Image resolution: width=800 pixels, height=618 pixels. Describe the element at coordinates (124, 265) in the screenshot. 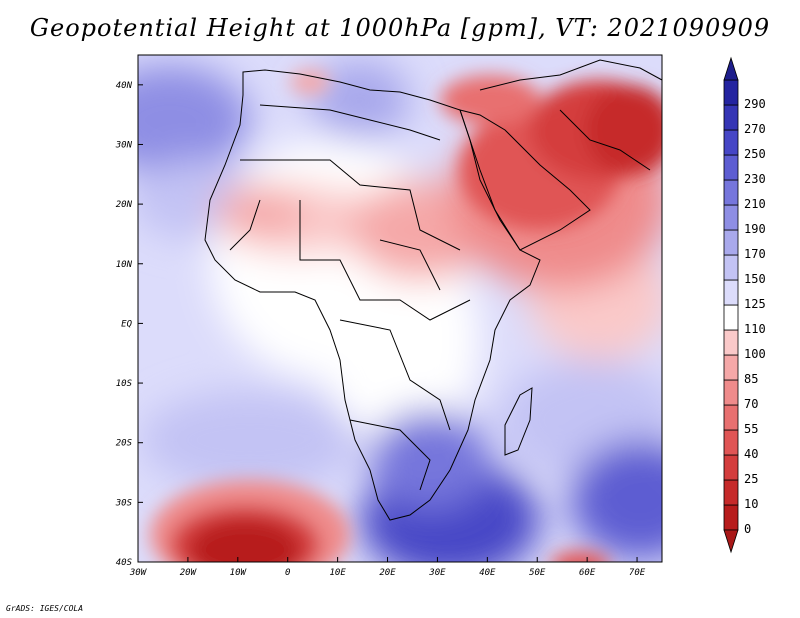

I see `lat-tick-label: 10N` at that location.